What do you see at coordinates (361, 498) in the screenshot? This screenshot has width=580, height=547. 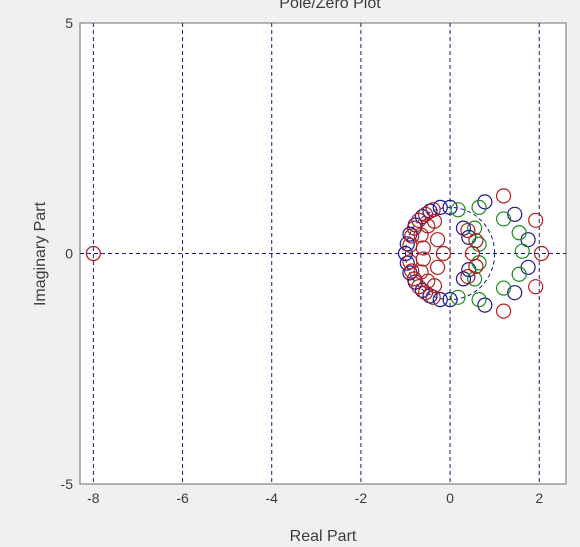 I see `x-tick-label: -2` at bounding box center [361, 498].